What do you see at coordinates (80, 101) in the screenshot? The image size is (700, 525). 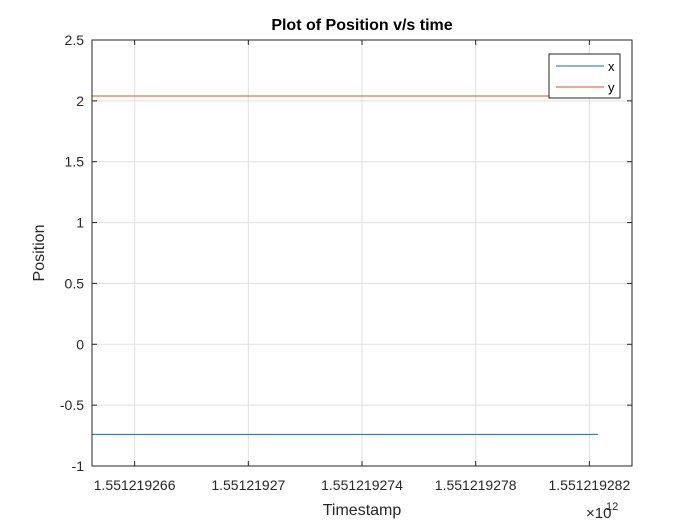 I see `y-tick-label: 2` at bounding box center [80, 101].